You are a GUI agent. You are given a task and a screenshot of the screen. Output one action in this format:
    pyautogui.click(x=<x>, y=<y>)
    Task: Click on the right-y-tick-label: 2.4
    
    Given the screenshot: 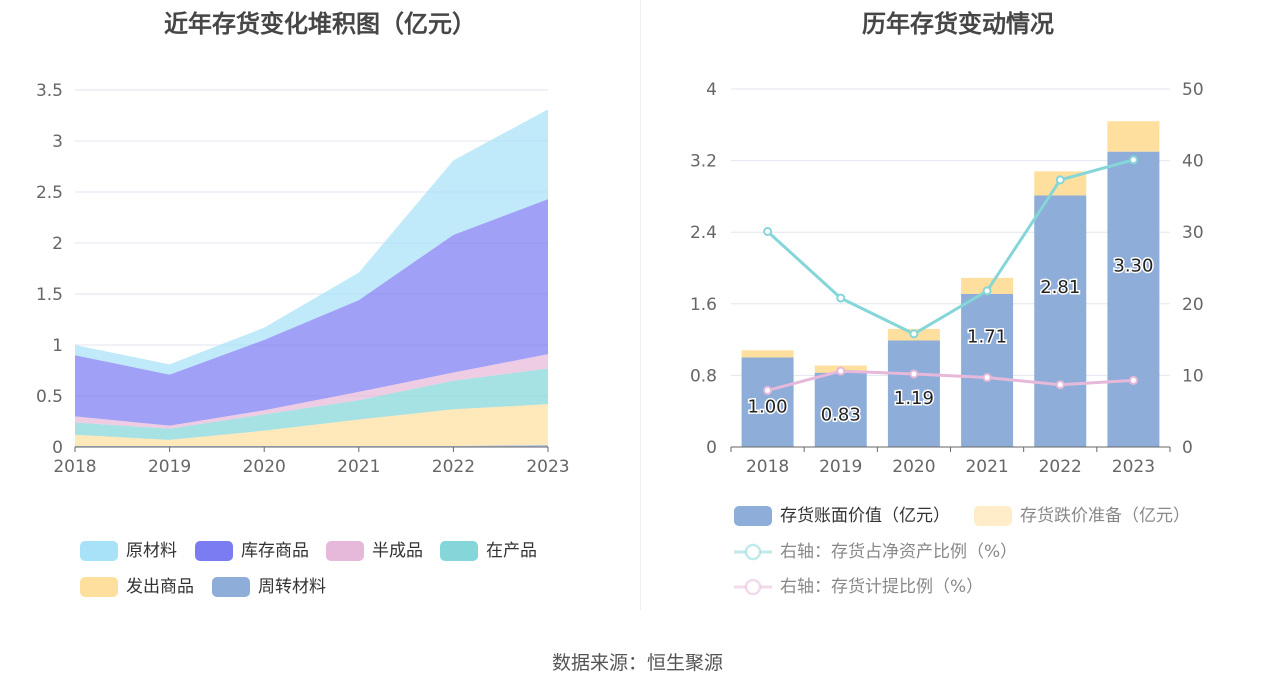 What is the action you would take?
    pyautogui.click(x=703, y=233)
    